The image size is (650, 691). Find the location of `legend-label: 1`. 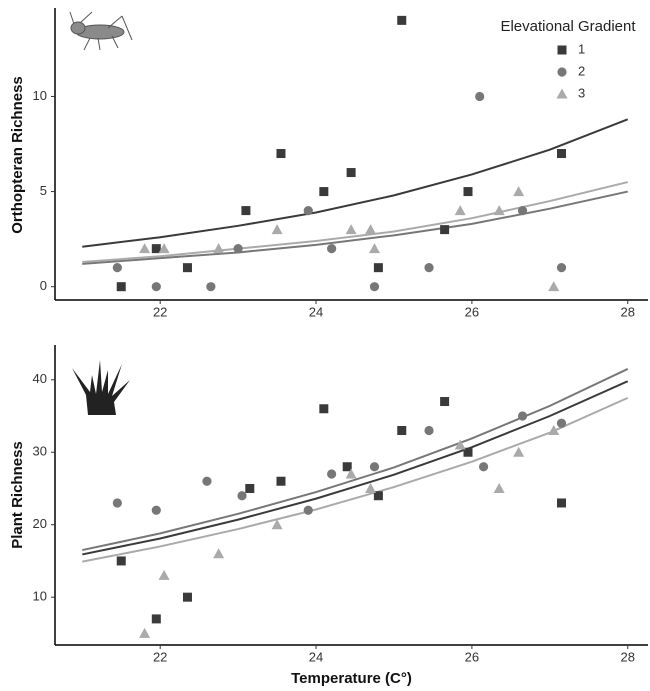

legend-label: 1 is located at coordinates (581, 48).